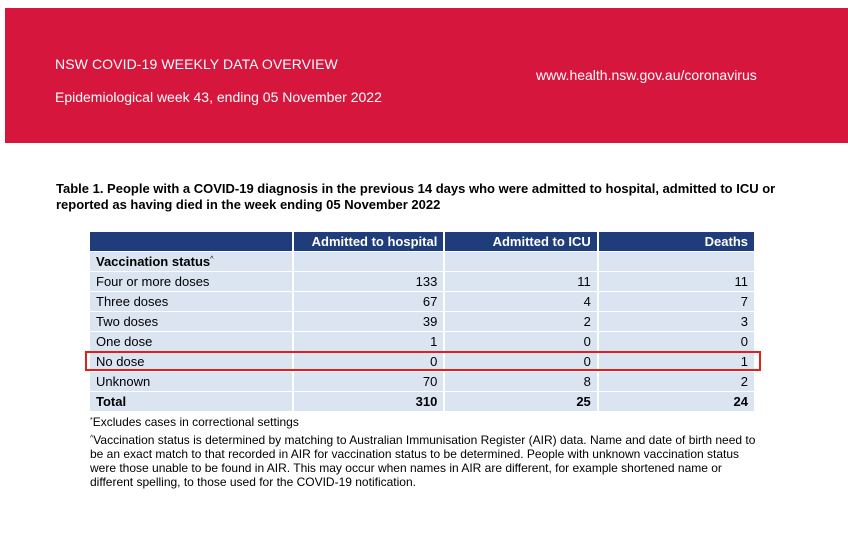 This screenshot has width=848, height=551. What do you see at coordinates (675, 281) in the screenshot?
I see `deaths-value: 11` at bounding box center [675, 281].